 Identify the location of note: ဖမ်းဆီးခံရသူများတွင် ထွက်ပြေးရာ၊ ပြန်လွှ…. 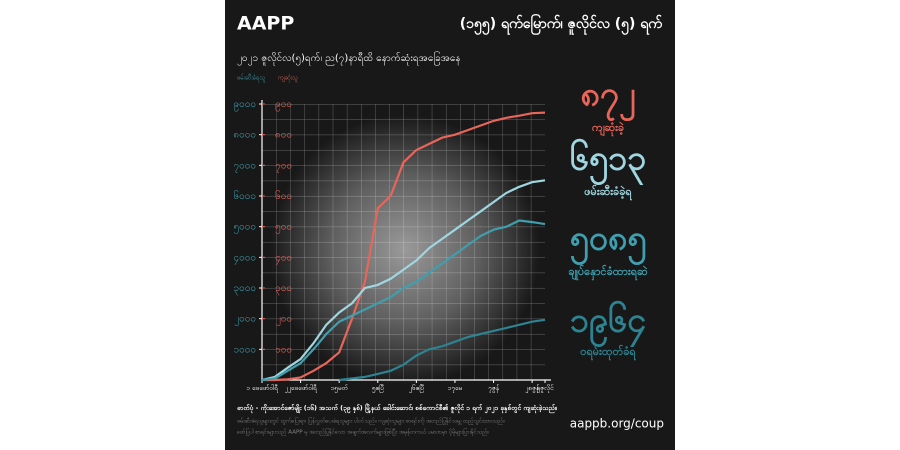
(371, 421).